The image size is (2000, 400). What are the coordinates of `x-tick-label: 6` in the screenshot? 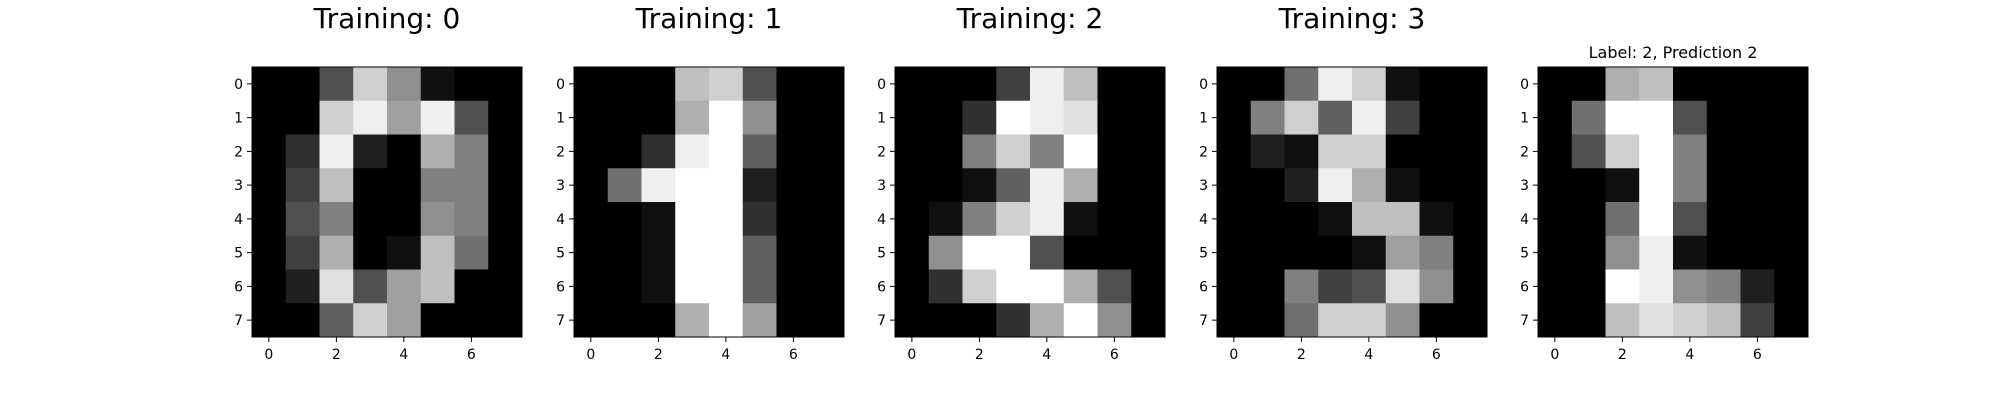 It's located at (793, 355).